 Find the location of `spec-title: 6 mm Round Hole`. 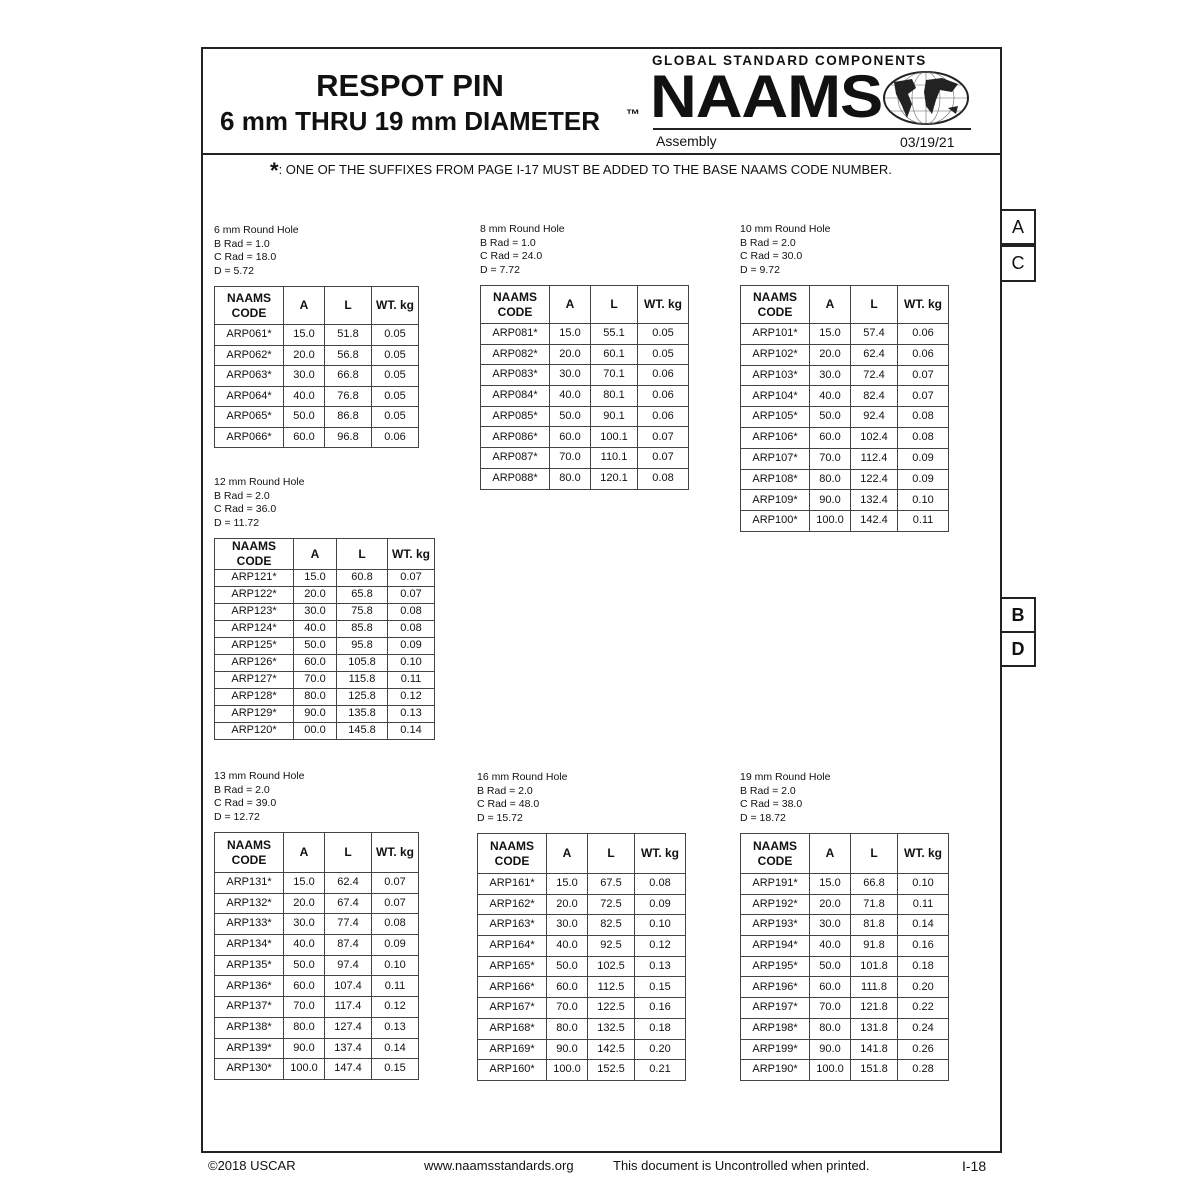

spec-title: 6 mm Round Hole is located at coordinates (256, 230).